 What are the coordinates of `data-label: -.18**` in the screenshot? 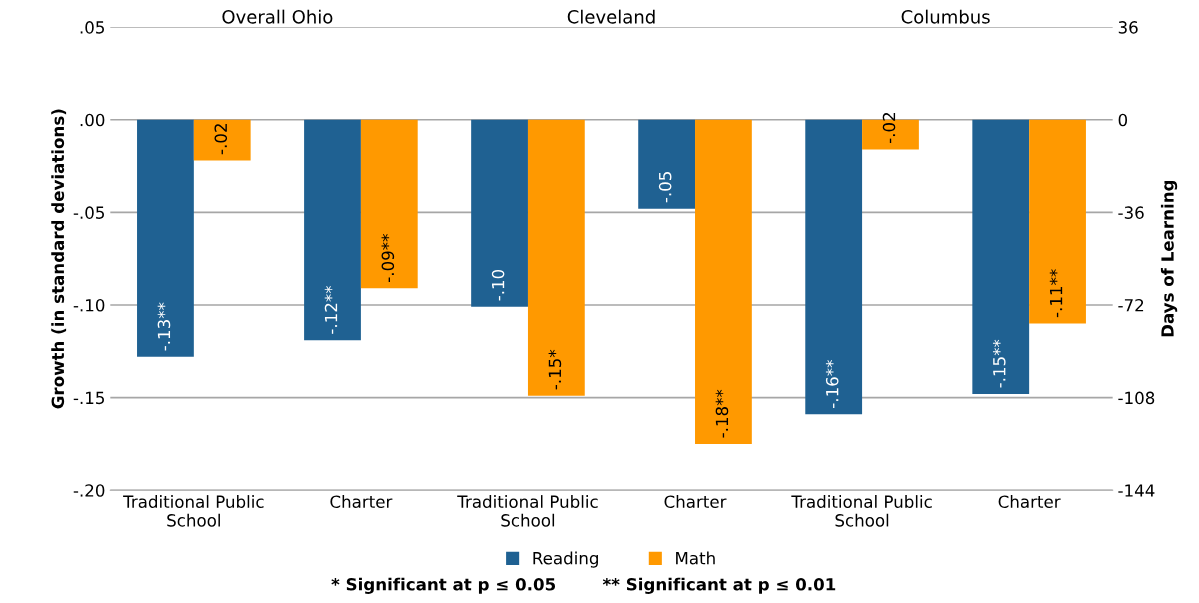 It's located at (722, 413).